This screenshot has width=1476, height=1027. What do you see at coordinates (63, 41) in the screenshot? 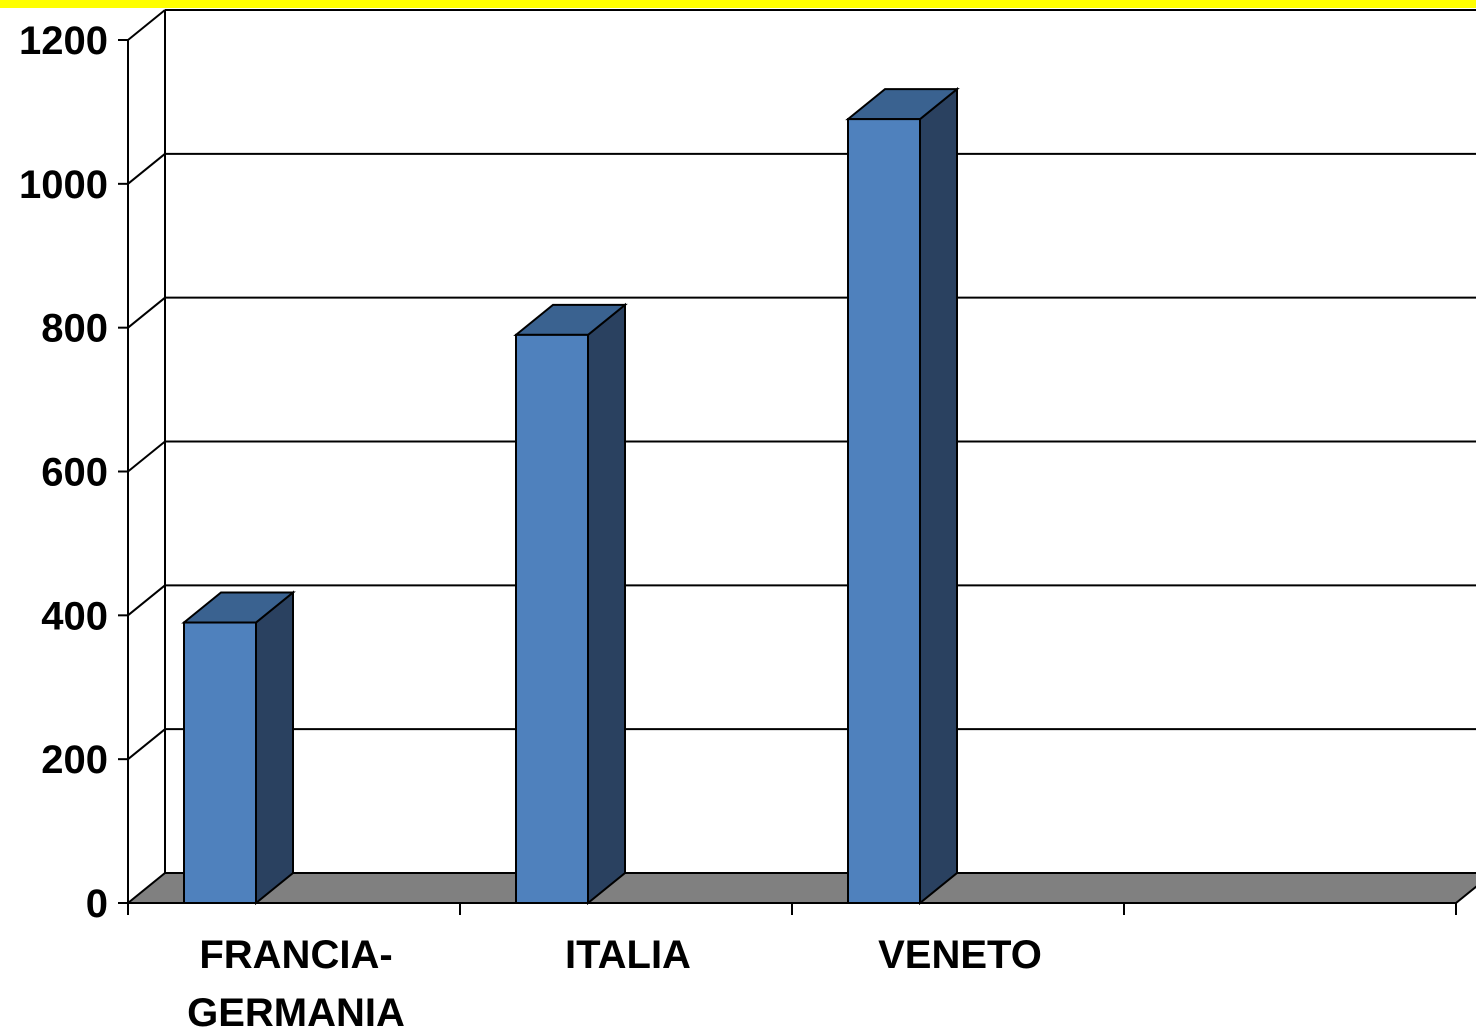
I see `y-tick-label: 1200` at bounding box center [63, 41].